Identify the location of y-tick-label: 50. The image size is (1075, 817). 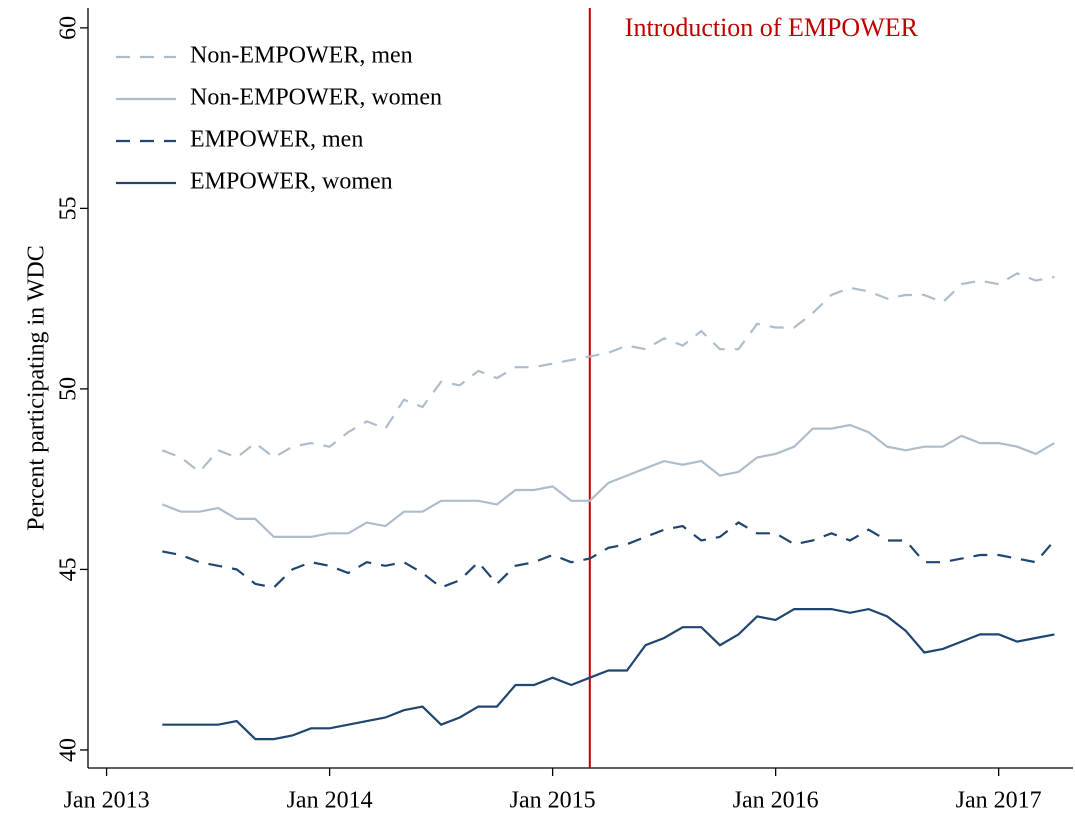
(69, 389).